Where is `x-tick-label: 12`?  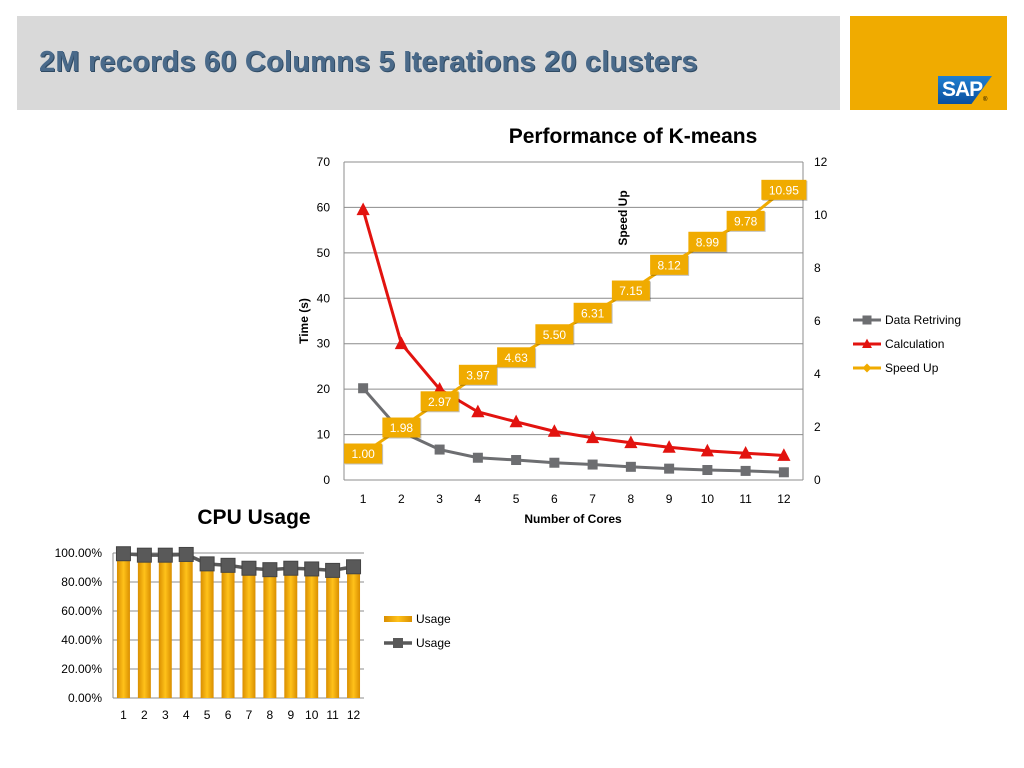 x-tick-label: 12 is located at coordinates (784, 499).